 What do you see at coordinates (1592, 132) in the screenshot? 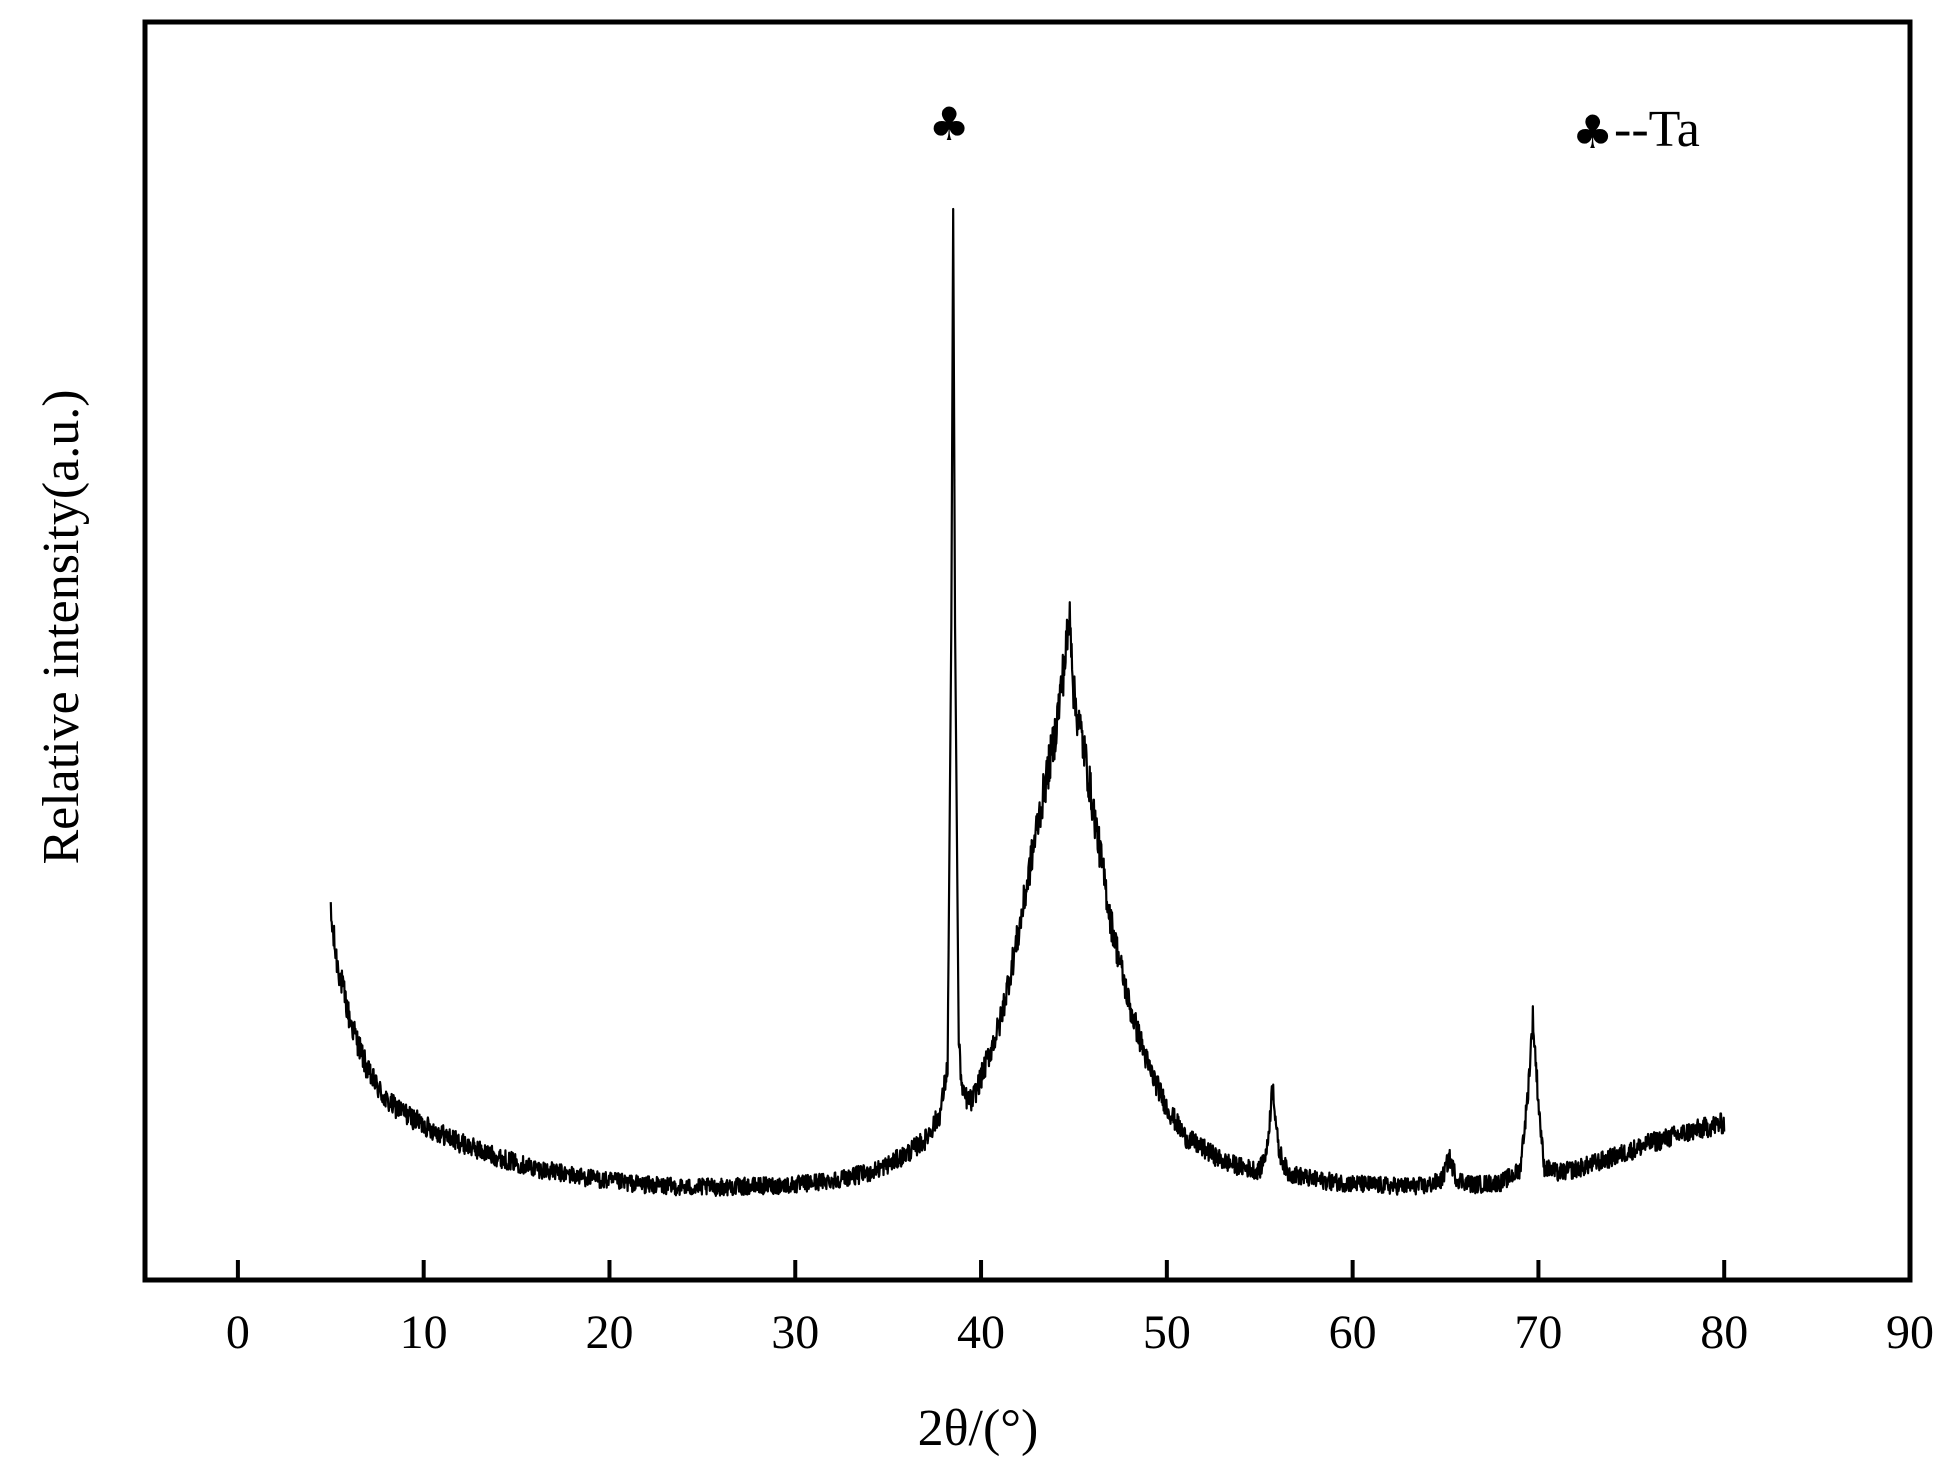
I see `legend-marker: ♣` at bounding box center [1592, 132].